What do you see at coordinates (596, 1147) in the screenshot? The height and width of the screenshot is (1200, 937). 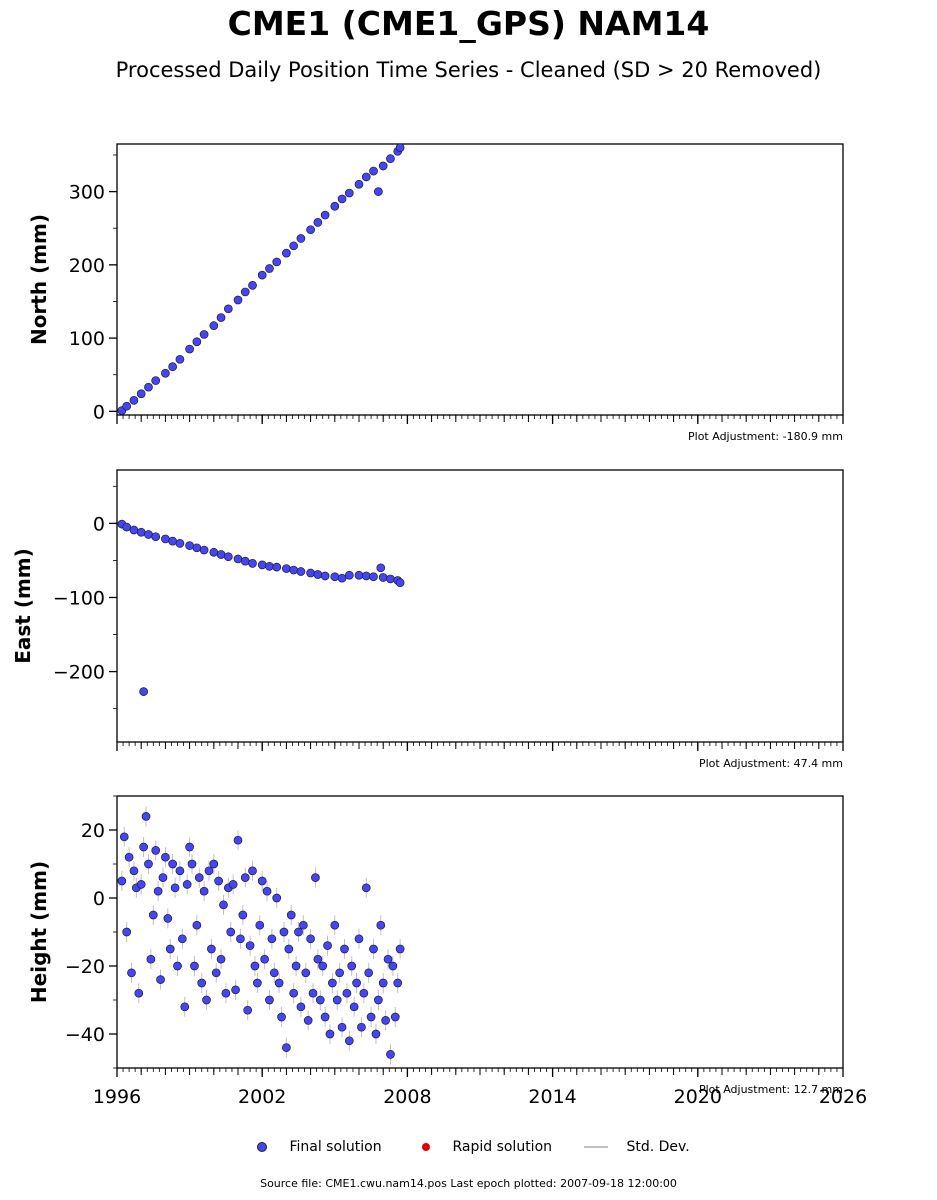 I see `legend-std-marker` at bounding box center [596, 1147].